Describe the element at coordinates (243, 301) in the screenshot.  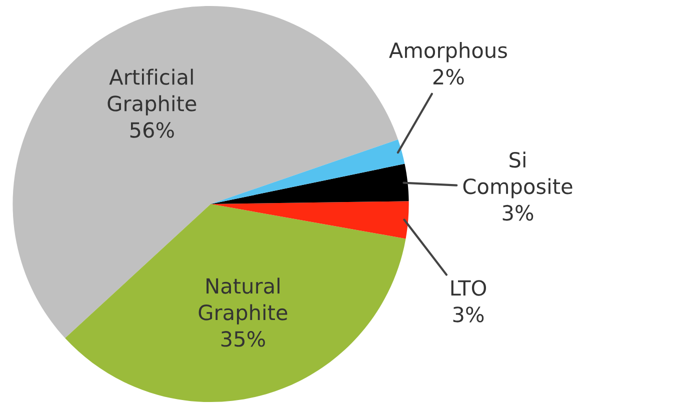
I see `slice-label: Natural Graphite` at that location.